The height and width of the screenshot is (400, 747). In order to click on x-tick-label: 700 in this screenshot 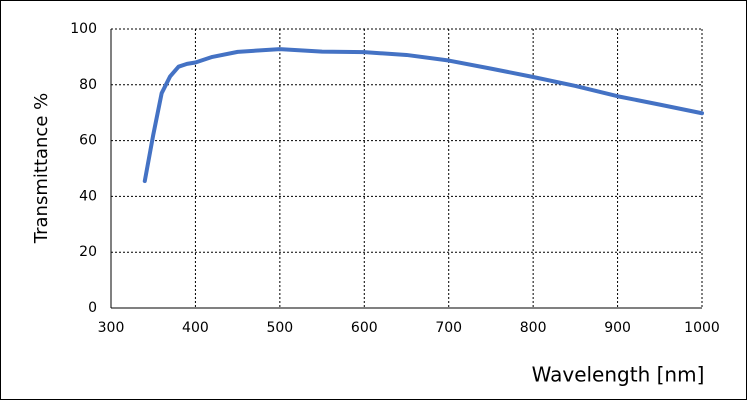, I will do `click(448, 328)`.